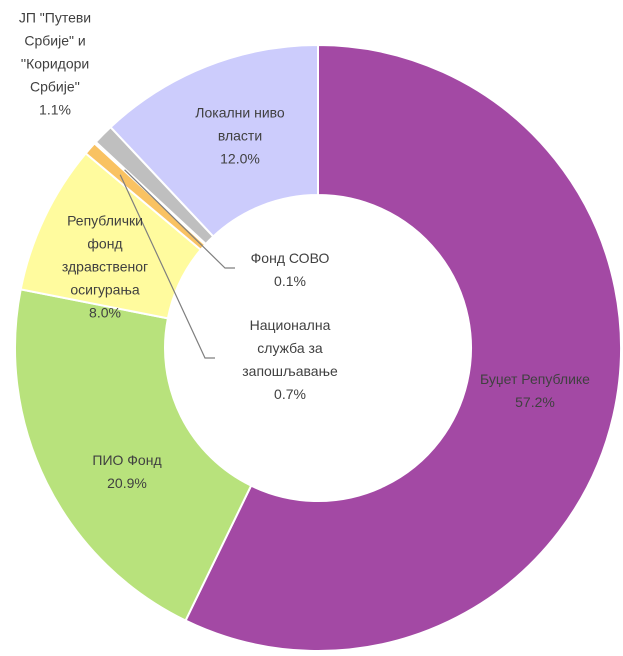 This screenshot has height=656, width=623. I want to click on category-name: Национална служба за запошљавање, so click(290, 348).